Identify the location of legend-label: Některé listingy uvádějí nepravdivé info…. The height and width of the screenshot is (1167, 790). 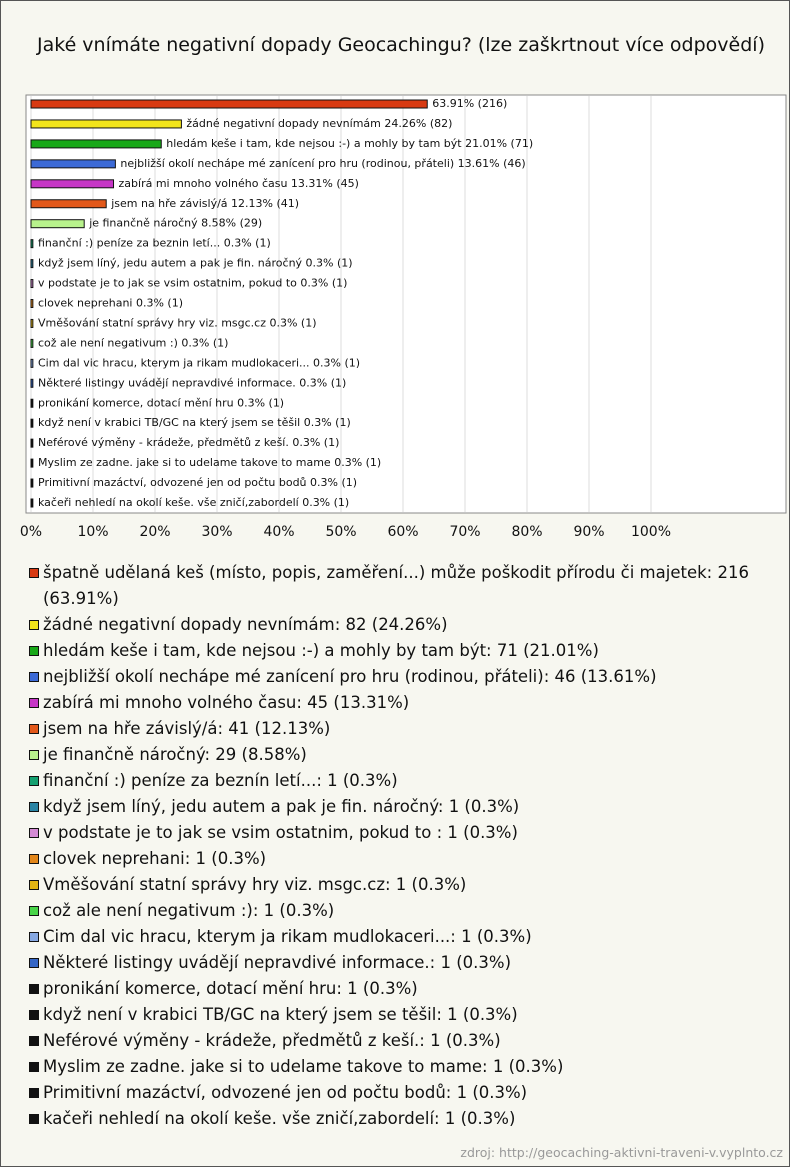
(277, 962).